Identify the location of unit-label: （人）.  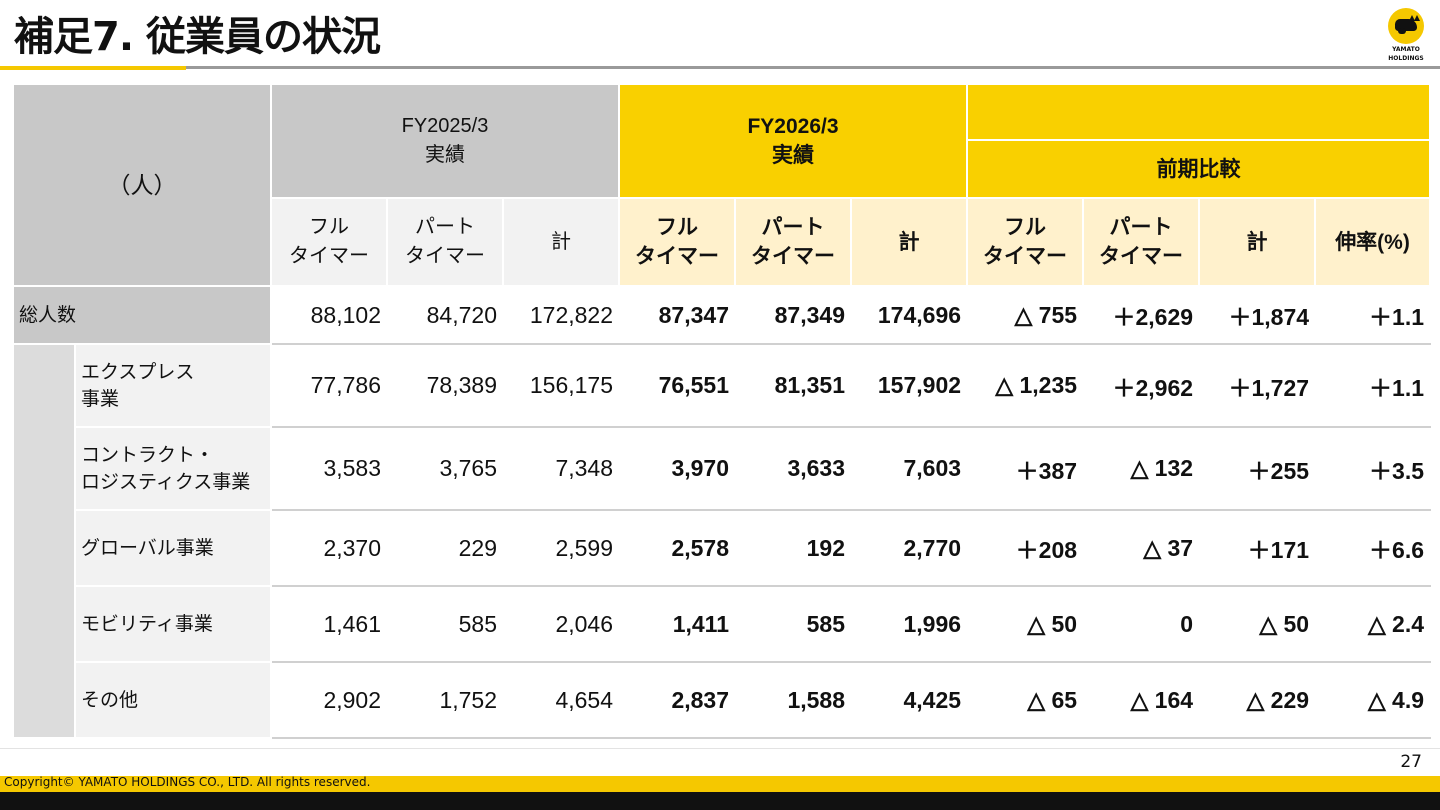
(142, 185).